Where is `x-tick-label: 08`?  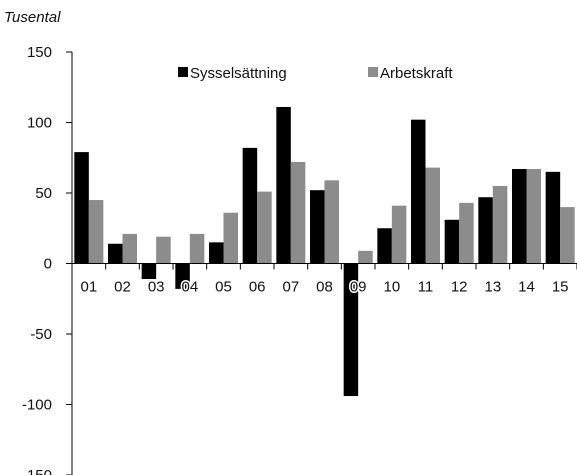 x-tick-label: 08 is located at coordinates (324, 287).